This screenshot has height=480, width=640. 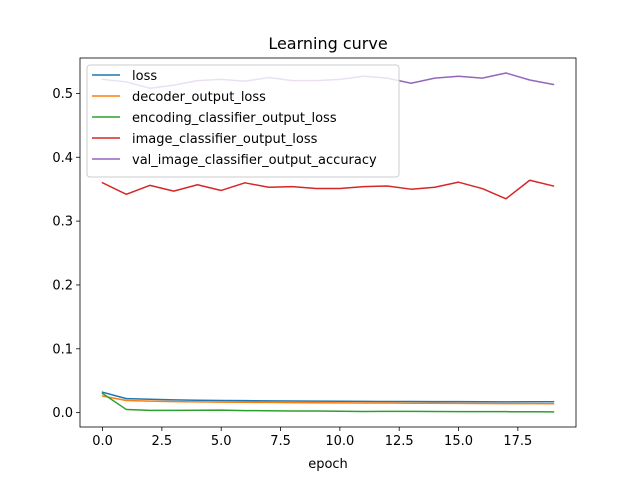 What do you see at coordinates (62, 349) in the screenshot?
I see `y-tick-label: 0.1` at bounding box center [62, 349].